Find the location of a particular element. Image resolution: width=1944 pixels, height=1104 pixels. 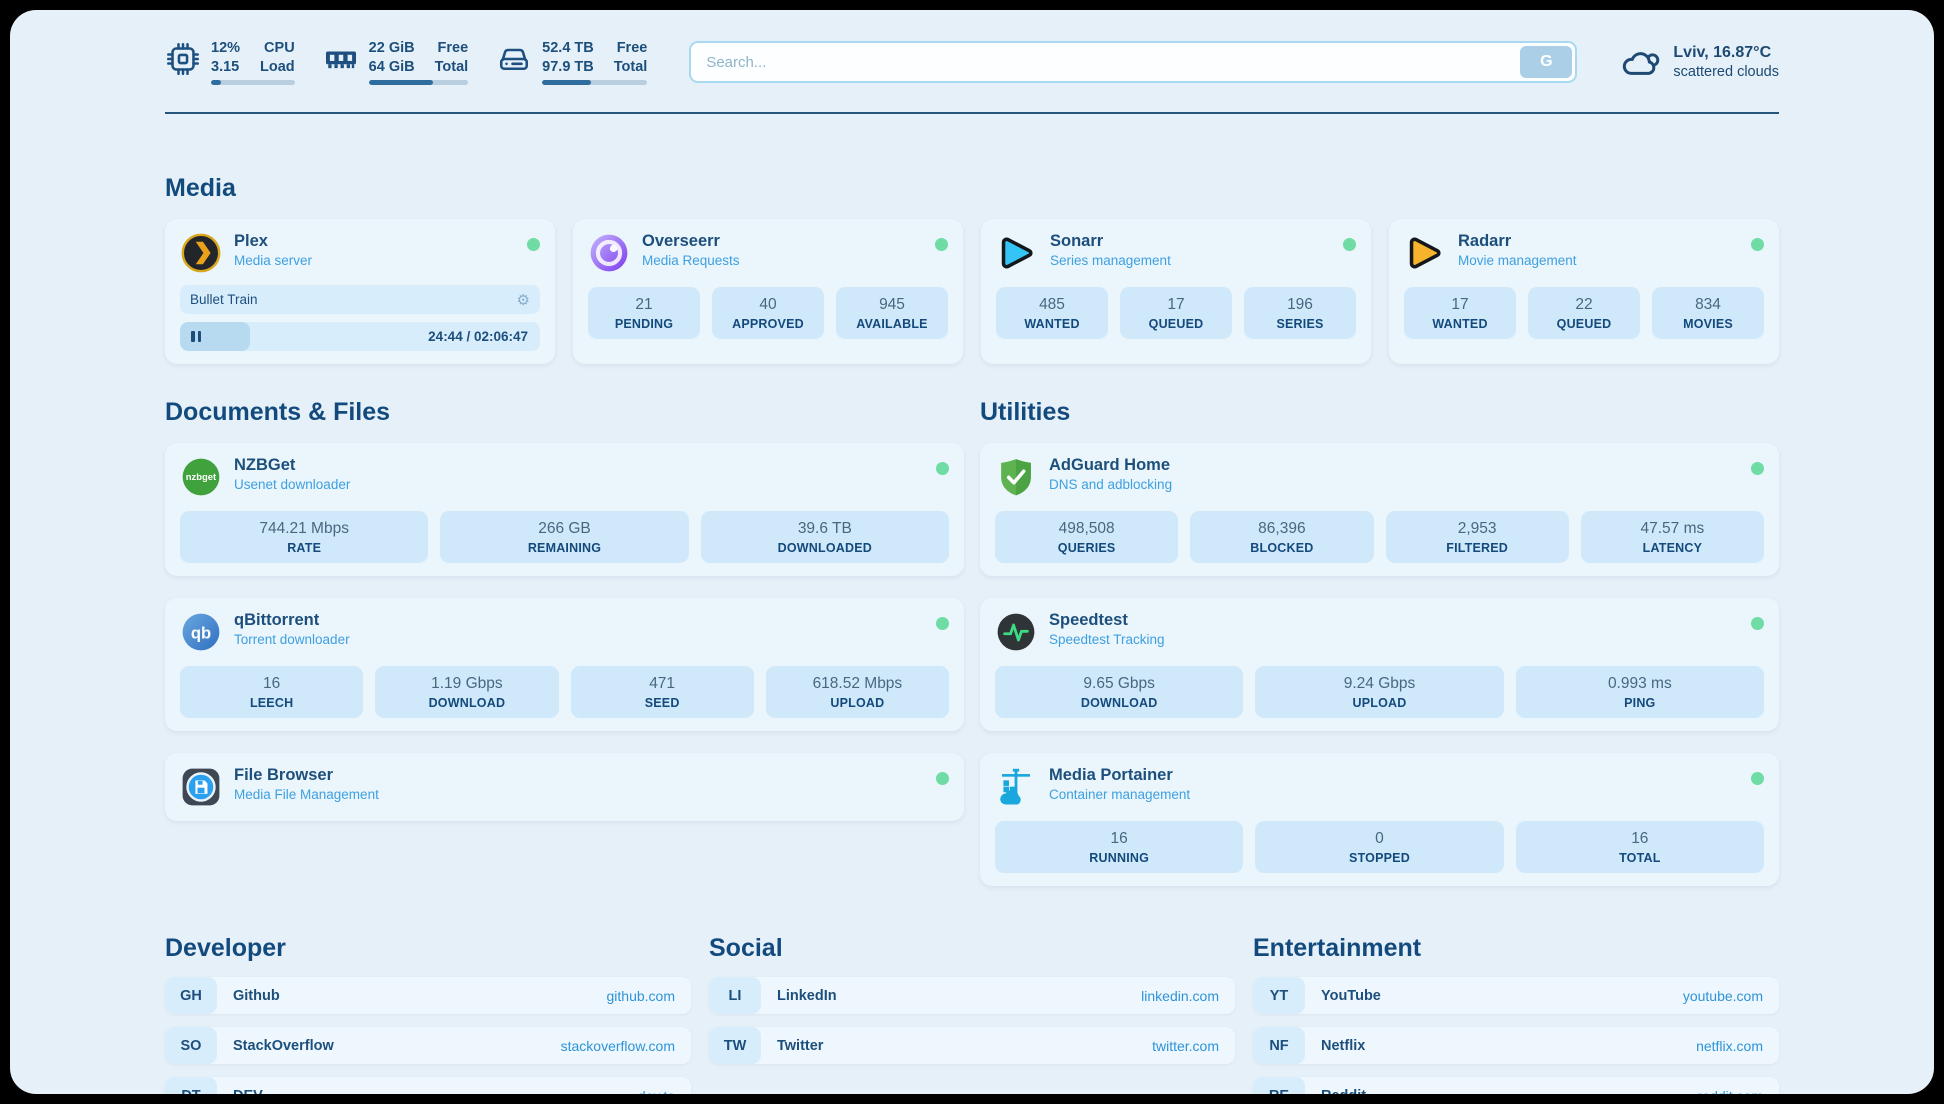

link-name: Netflix is located at coordinates (1343, 1045).